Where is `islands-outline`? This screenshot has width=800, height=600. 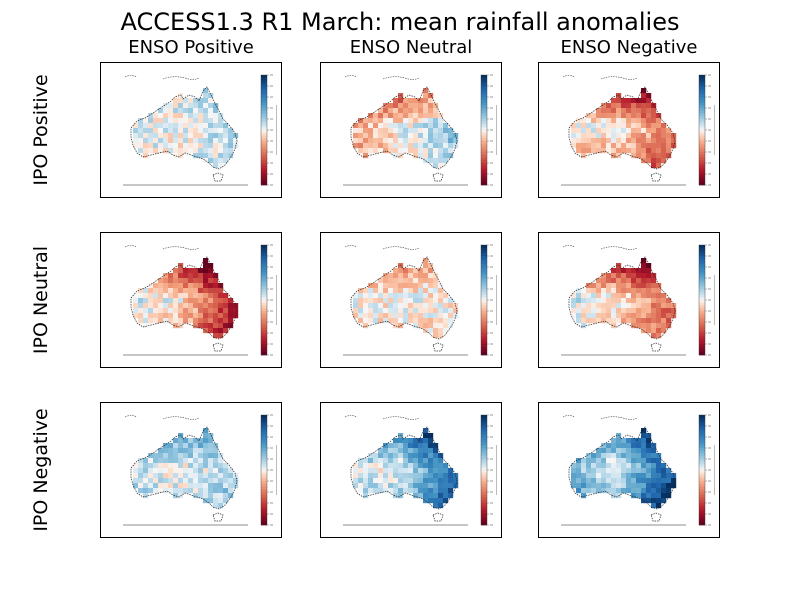 islands-outline is located at coordinates (382, 247).